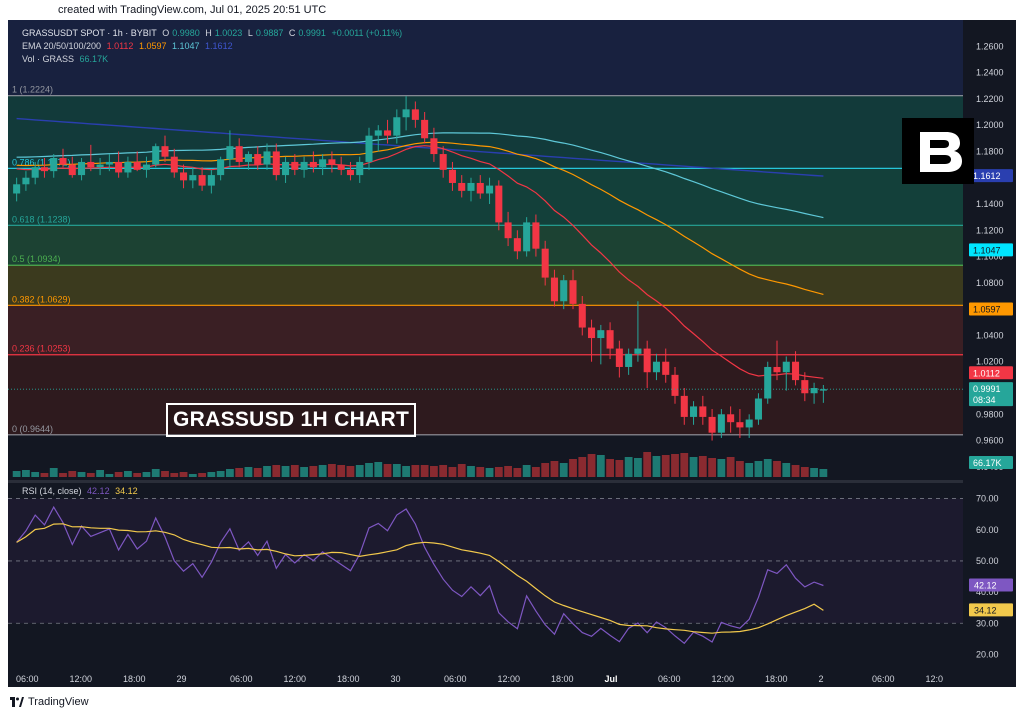 This screenshot has width=1024, height=717. I want to click on rsi-badge-bg, so click(991, 585).